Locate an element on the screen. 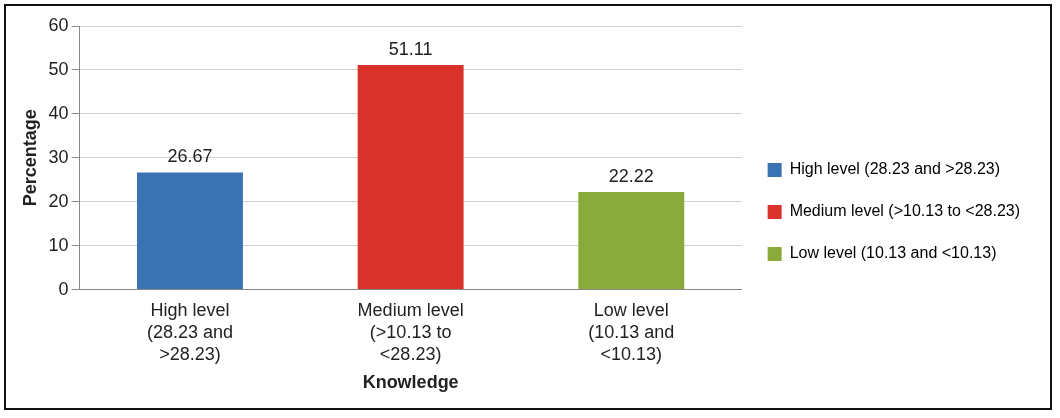  legend-label: Medium level (>10.13 to <28.23) is located at coordinates (904, 211).